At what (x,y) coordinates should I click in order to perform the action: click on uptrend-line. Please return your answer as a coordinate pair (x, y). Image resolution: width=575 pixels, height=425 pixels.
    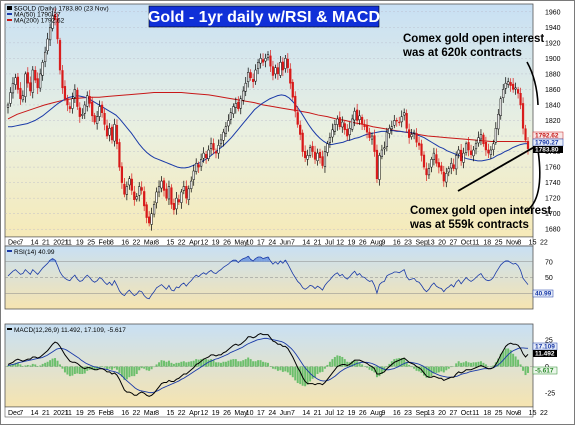
    Looking at the image, I should click on (500, 166).